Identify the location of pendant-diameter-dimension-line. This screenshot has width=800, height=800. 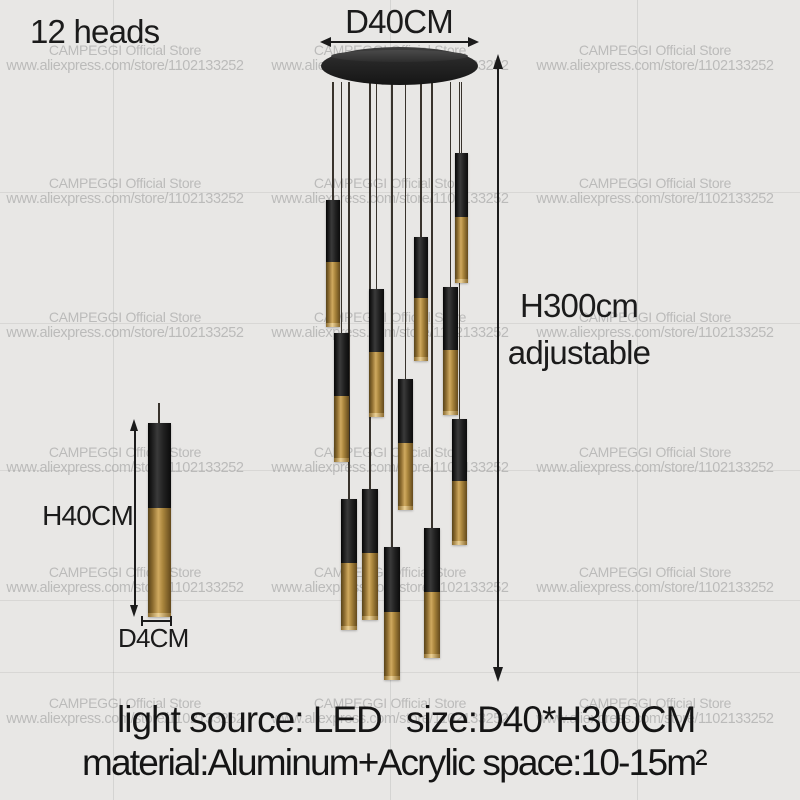
(156, 621).